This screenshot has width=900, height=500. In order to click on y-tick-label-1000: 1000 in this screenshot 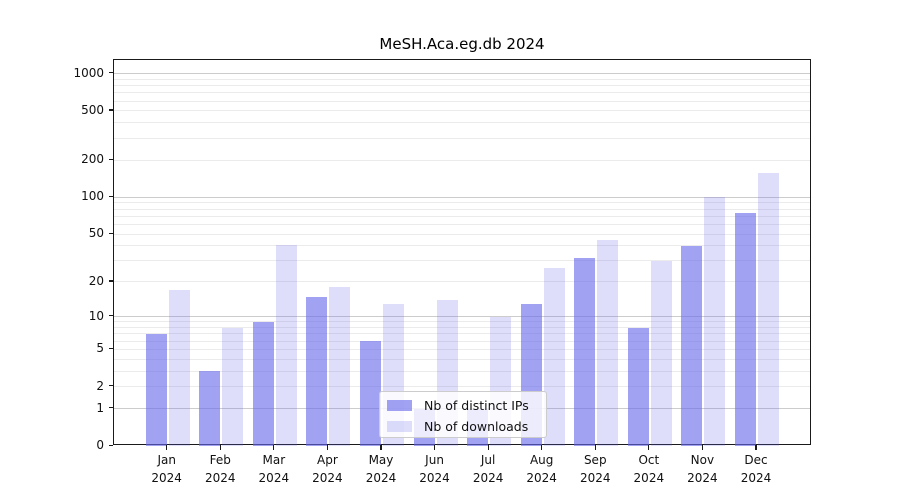, I will do `click(88, 72)`.